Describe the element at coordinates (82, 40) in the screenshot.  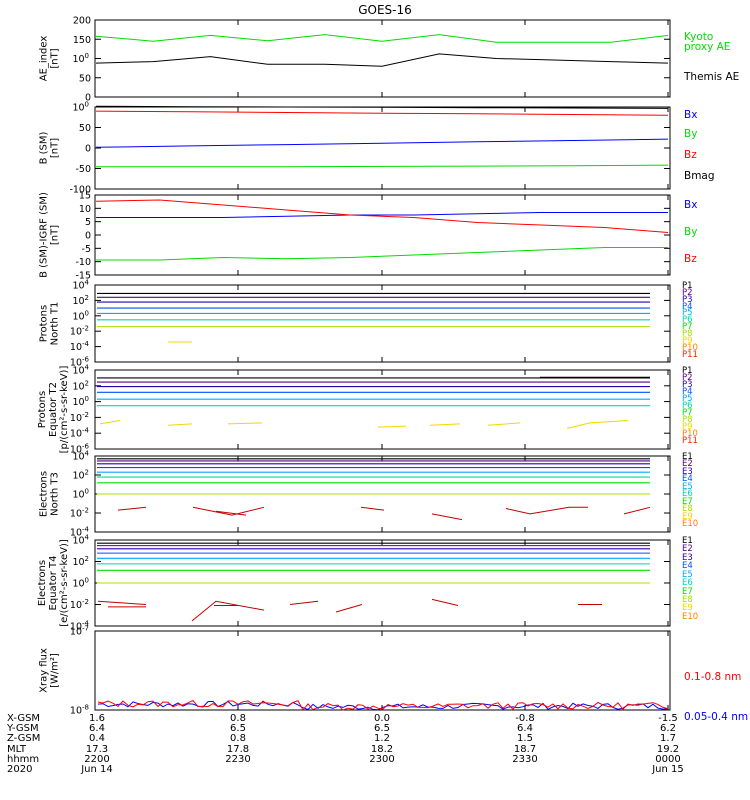
I see `y-tick-label-ae-3: 150` at that location.